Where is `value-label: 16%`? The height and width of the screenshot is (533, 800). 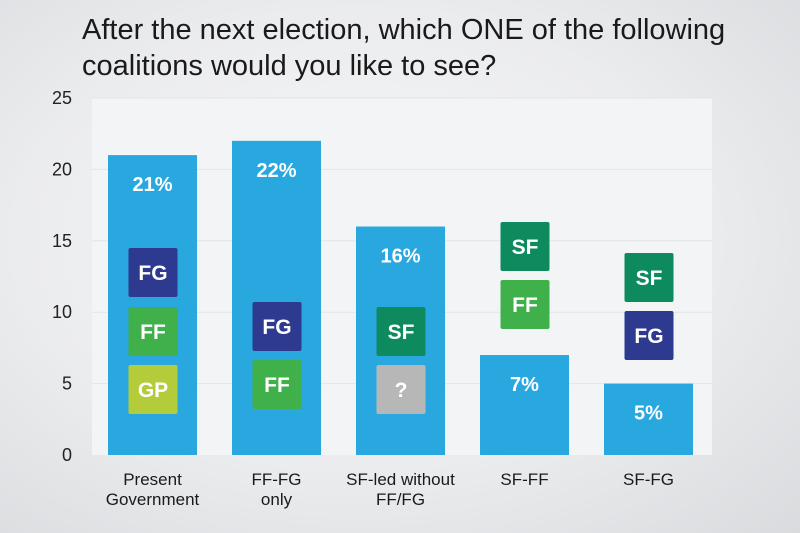 value-label: 16% is located at coordinates (400, 257).